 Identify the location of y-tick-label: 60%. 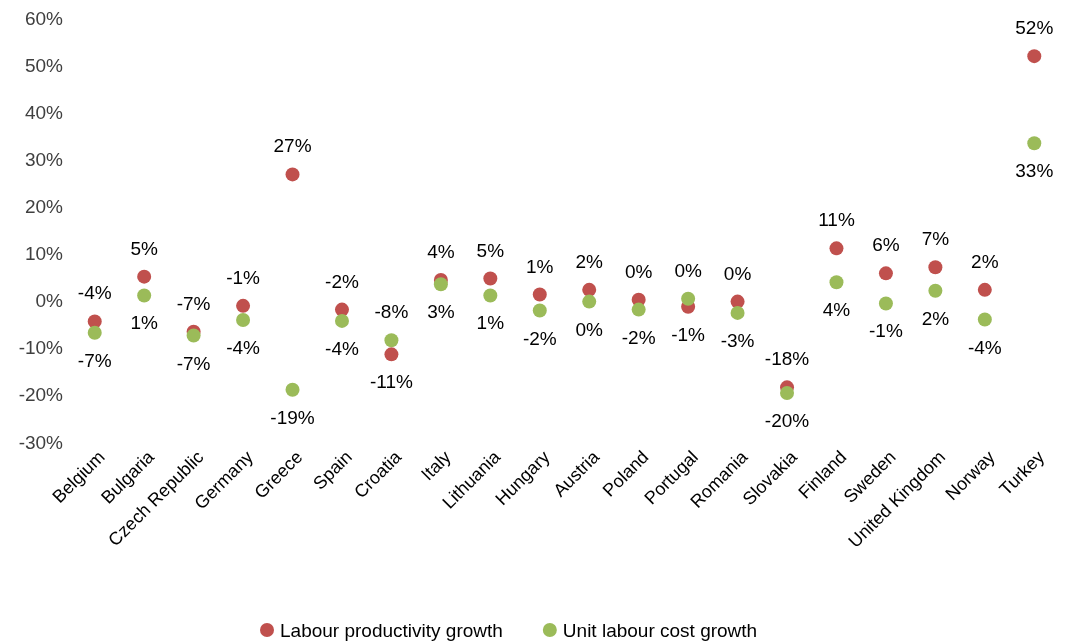
(44, 18).